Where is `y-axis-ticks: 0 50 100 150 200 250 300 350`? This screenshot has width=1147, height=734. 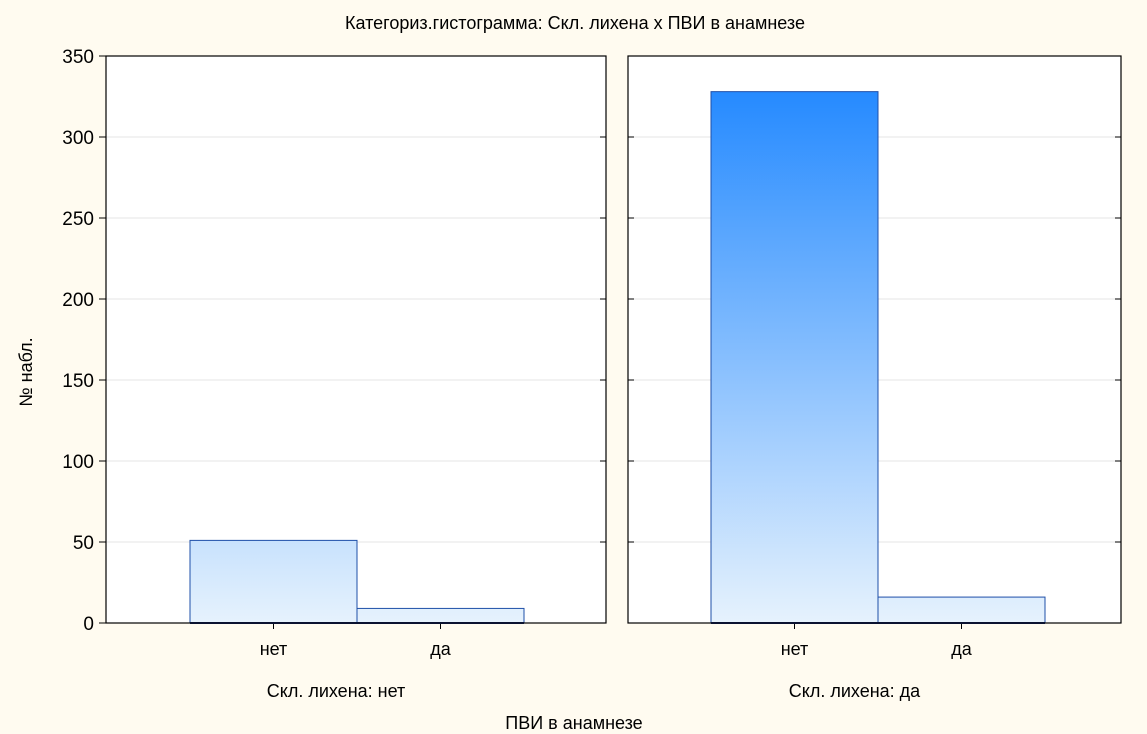 y-axis-ticks: 0 50 100 150 200 250 300 350 is located at coordinates (84, 341).